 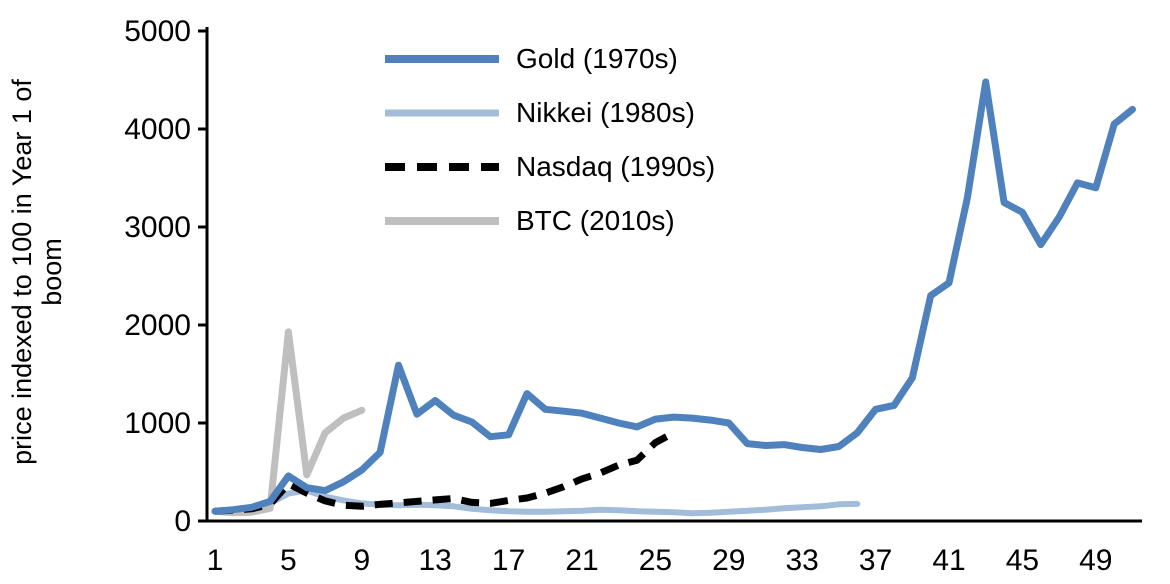 What do you see at coordinates (157, 31) in the screenshot?
I see `y-tick-label-5000: 5000` at bounding box center [157, 31].